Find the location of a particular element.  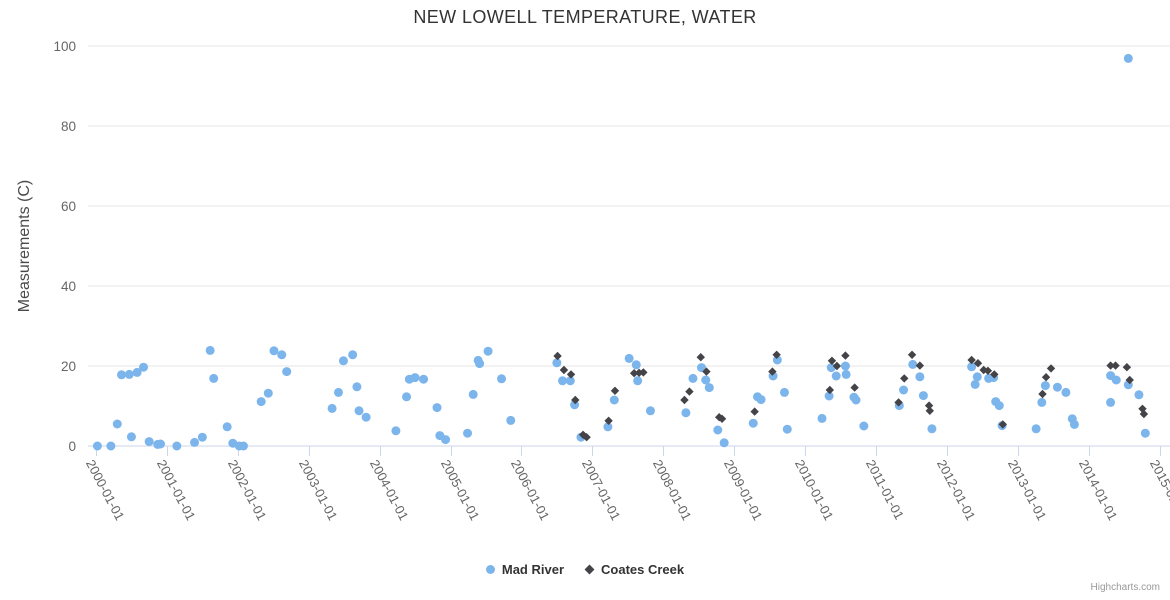

legend-item-coates-creek: Coates Creek is located at coordinates (634, 569).